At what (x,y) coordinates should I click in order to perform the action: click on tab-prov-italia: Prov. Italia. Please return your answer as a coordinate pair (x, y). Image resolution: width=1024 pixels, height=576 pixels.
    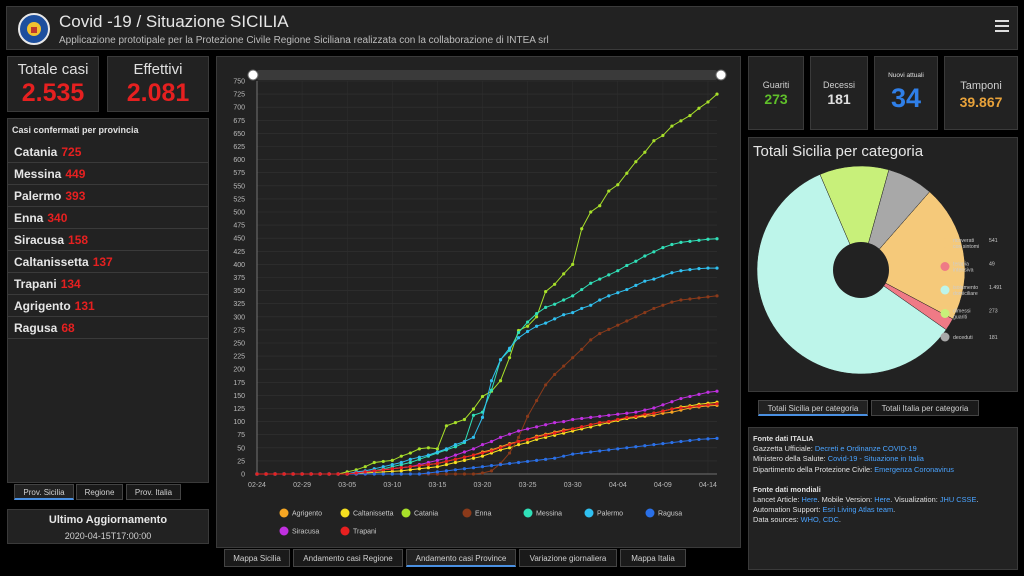
    Looking at the image, I should click on (153, 492).